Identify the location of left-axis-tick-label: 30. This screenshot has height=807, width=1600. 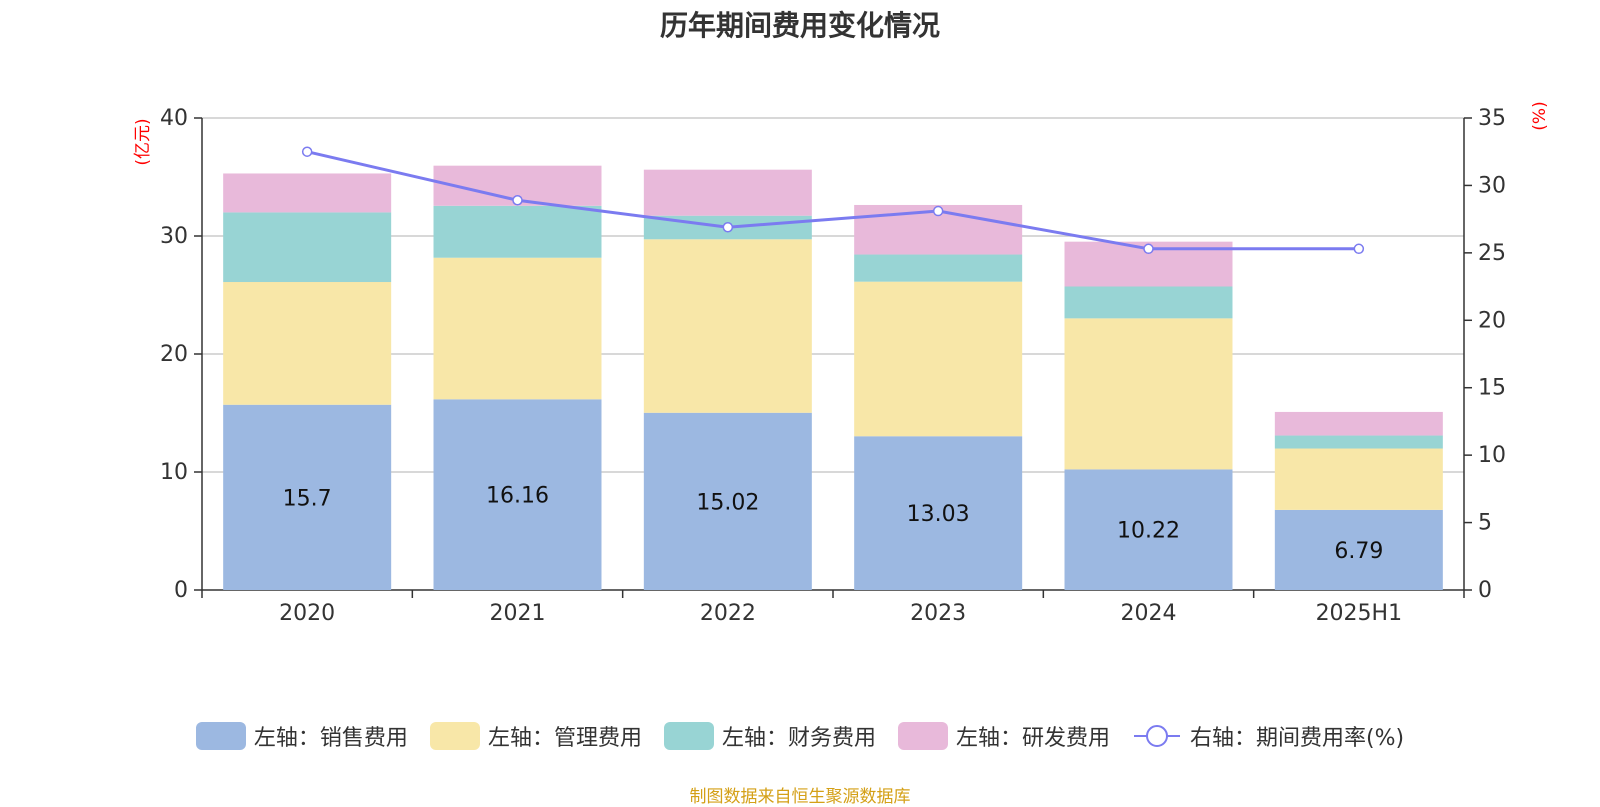
(174, 236).